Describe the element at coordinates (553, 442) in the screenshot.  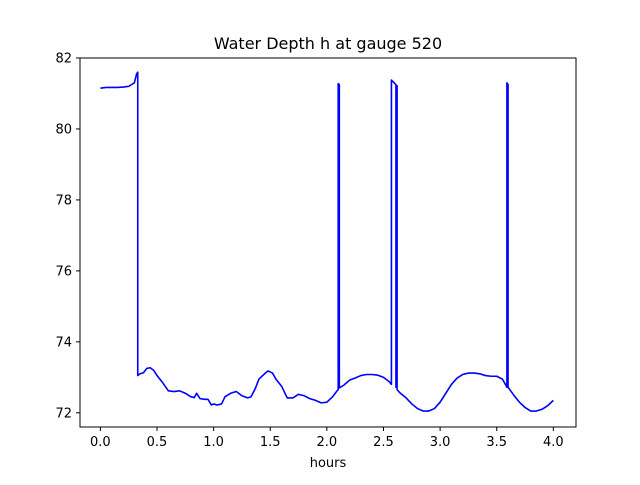
I see `x-tick-label: 4.0` at that location.